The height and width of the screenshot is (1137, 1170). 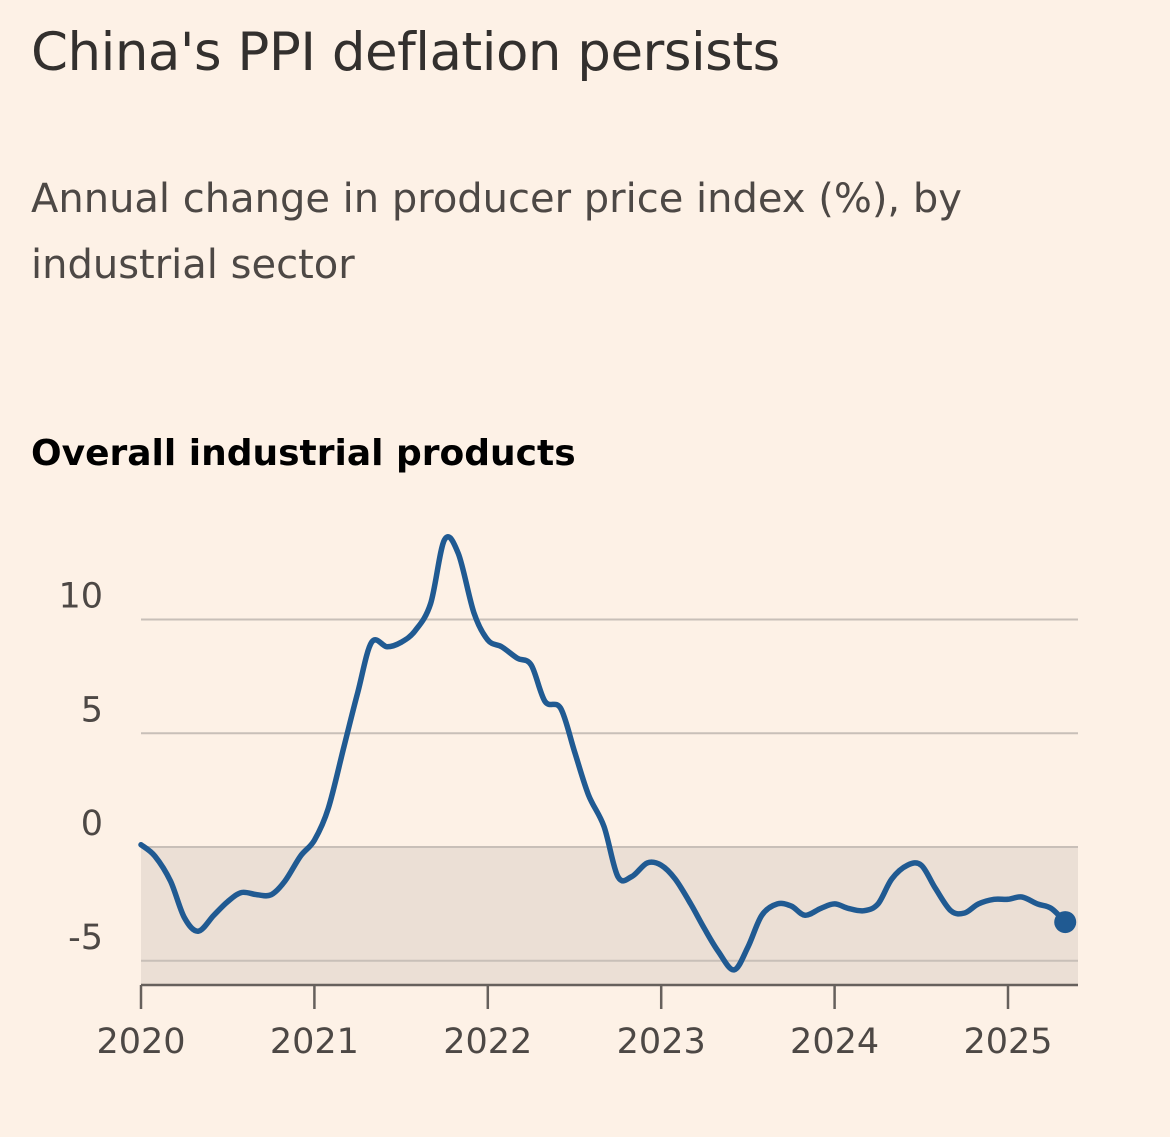 I want to click on chart-title: China's PPI deflation persists, so click(x=405, y=52).